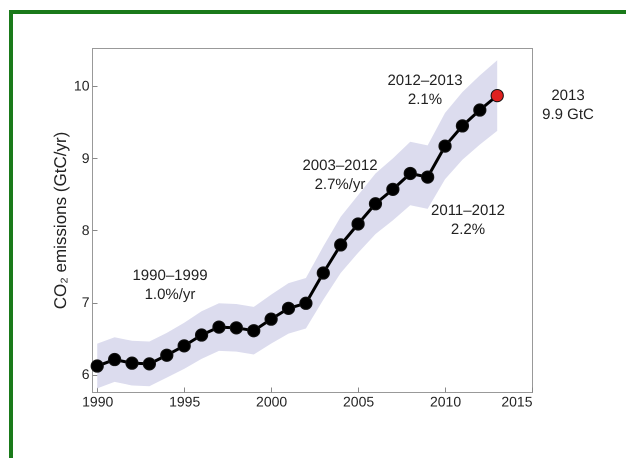  What do you see at coordinates (86, 158) in the screenshot?
I see `y-tick-label: 9` at bounding box center [86, 158].